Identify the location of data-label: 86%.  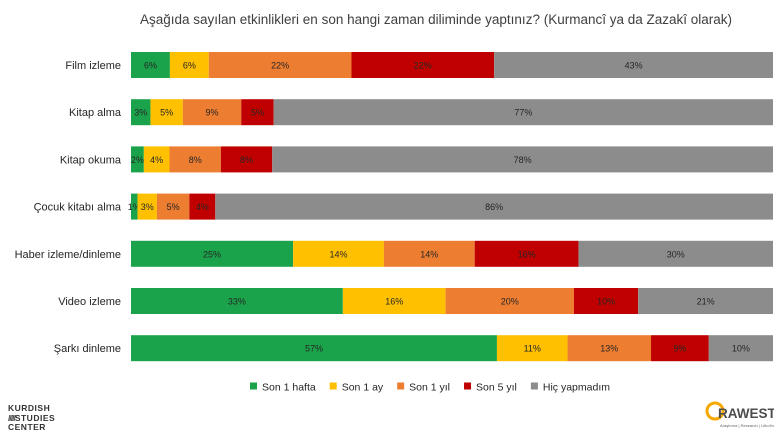
(494, 207).